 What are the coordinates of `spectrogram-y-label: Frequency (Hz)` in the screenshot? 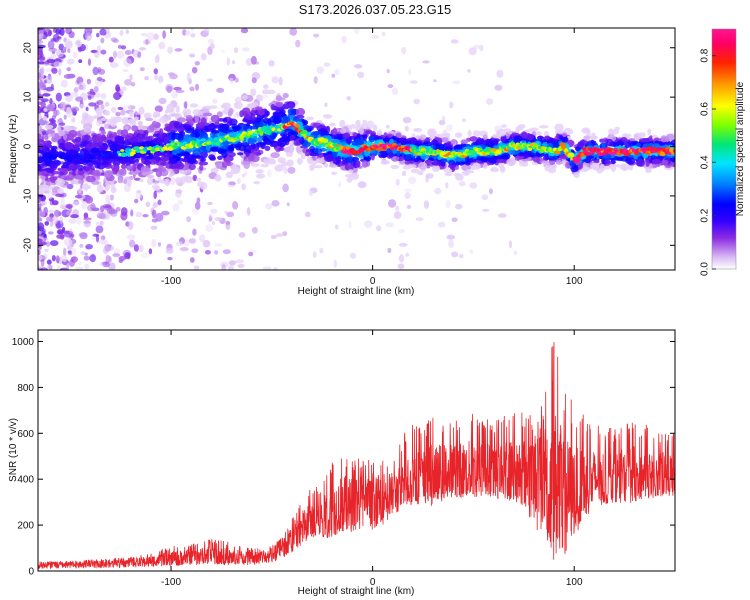 It's located at (13, 149).